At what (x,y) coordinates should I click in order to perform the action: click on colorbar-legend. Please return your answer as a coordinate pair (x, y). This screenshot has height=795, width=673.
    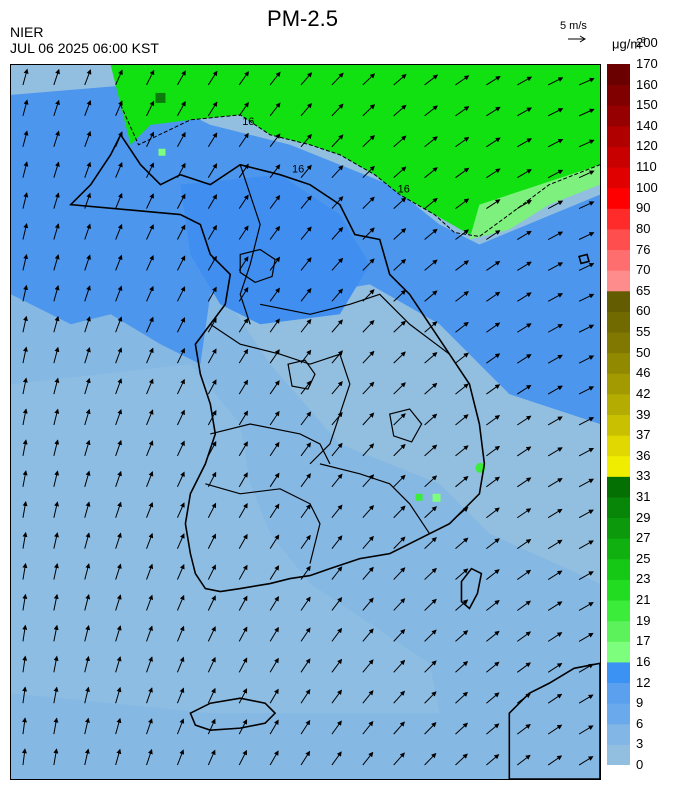
    Looking at the image, I should click on (618, 414).